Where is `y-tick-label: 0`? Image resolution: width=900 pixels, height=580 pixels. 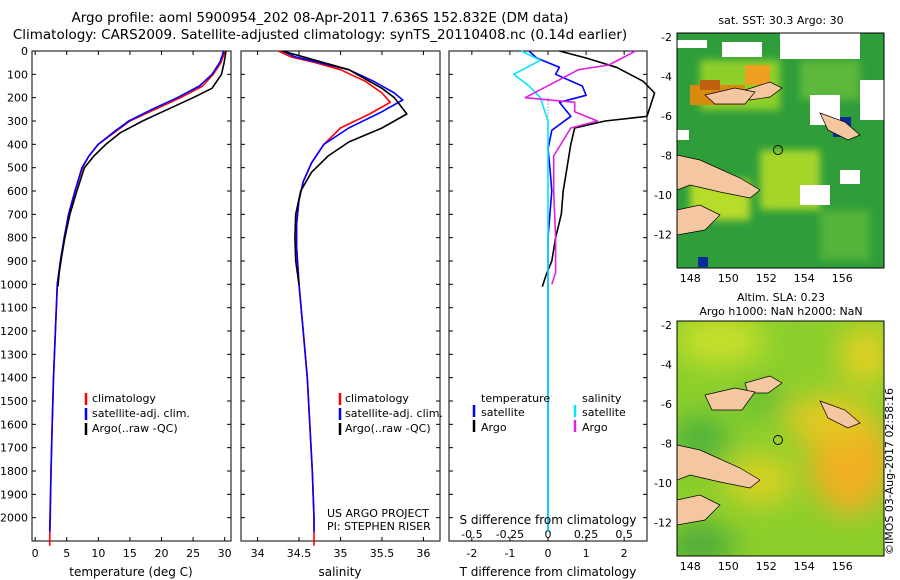
y-tick-label: 0 is located at coordinates (24, 51).